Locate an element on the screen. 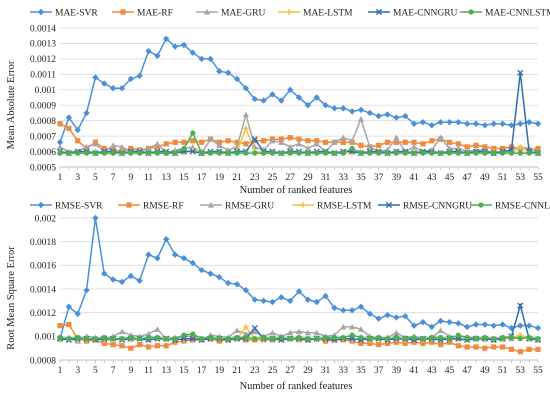 This screenshot has height=405, width=550. legend-label: RMSE-SVR is located at coordinates (79, 206).